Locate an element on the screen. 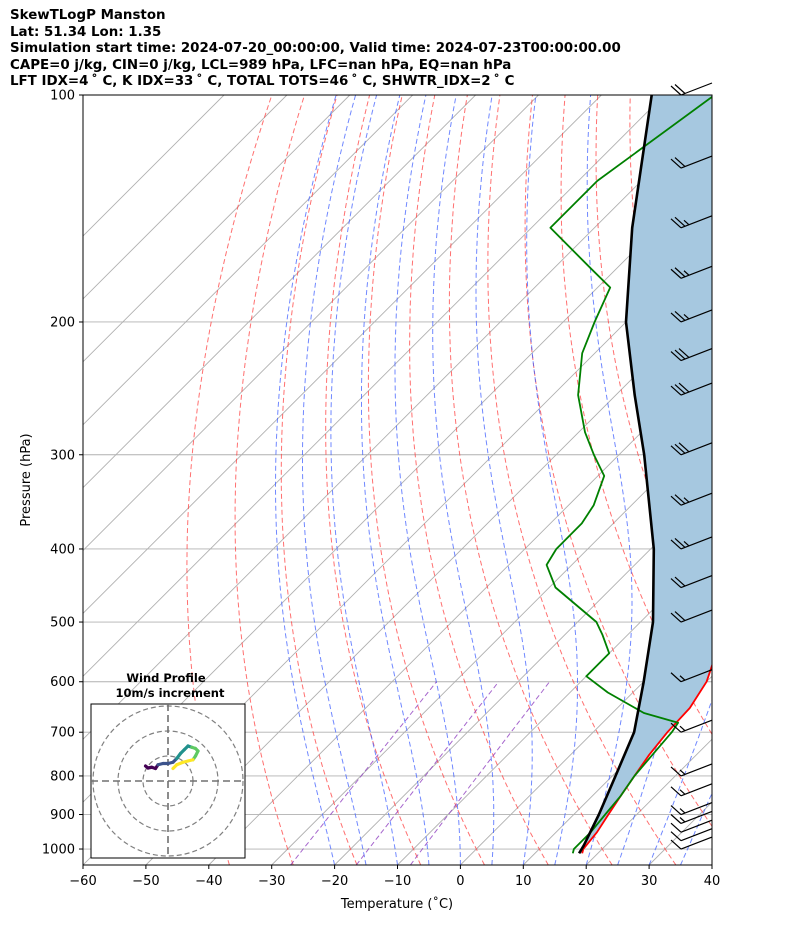 This screenshot has height=937, width=794. wind-barbs is located at coordinates (691, 466).